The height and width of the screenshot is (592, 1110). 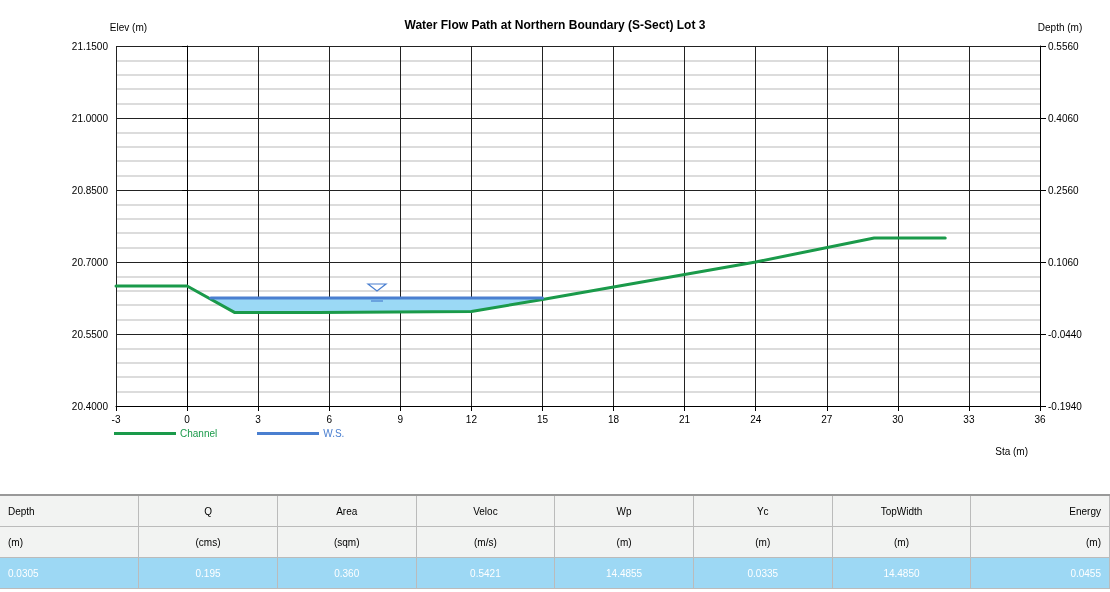 I want to click on text: 0.0305, so click(x=23, y=573).